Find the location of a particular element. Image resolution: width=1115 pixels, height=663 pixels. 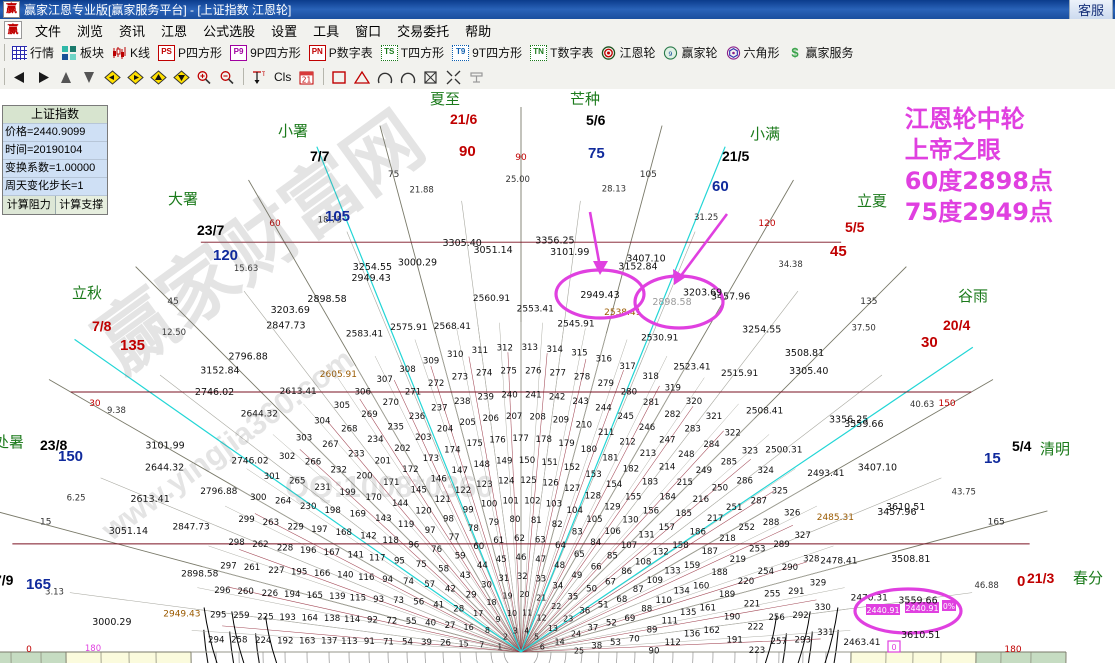

arc-left-tool-button is located at coordinates (385, 77).